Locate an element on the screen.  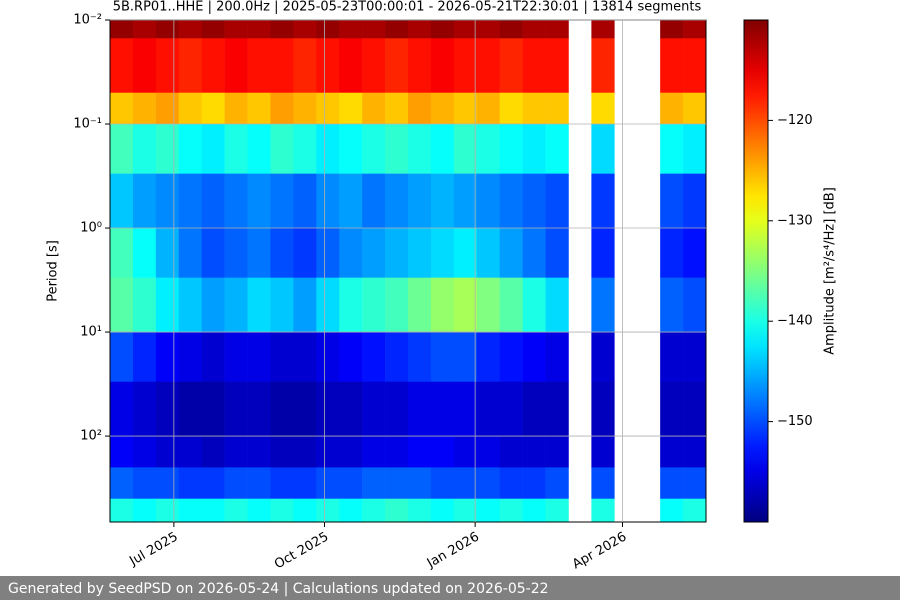
x-tick-label: Jan 2026 is located at coordinates (453, 551).